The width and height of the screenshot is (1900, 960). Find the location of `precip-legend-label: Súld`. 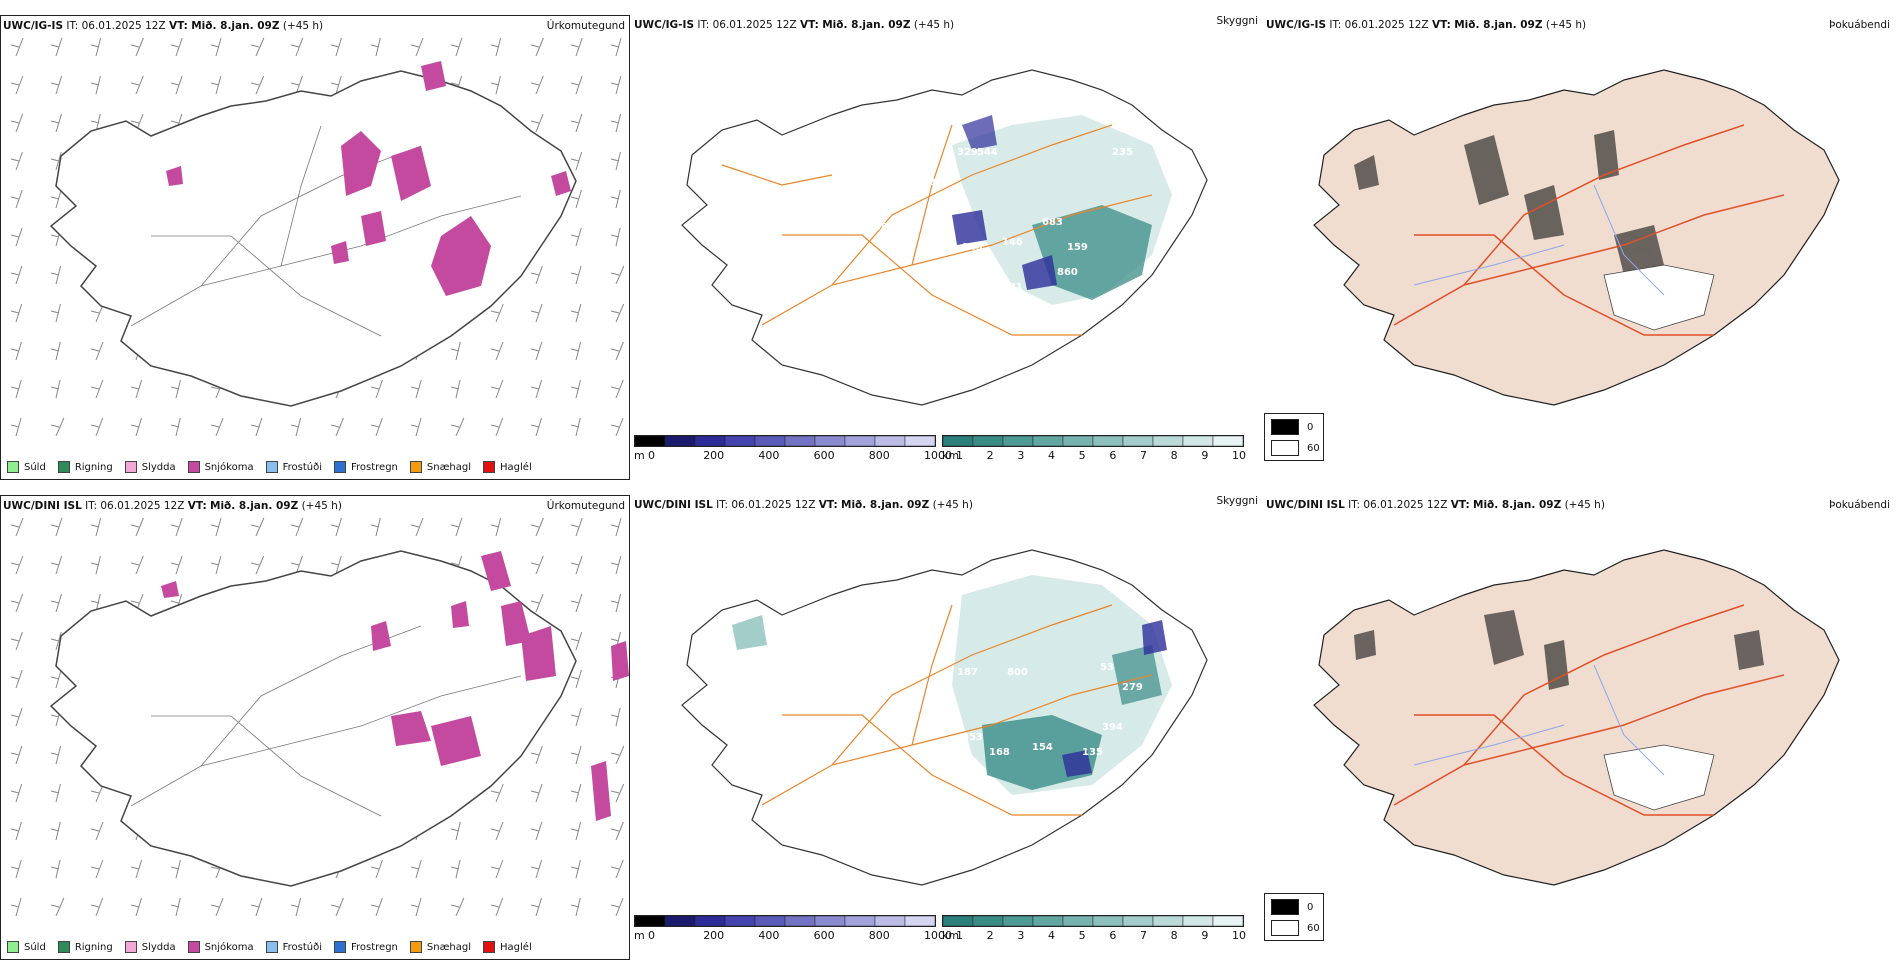

precip-legend-label: Súld is located at coordinates (35, 467).